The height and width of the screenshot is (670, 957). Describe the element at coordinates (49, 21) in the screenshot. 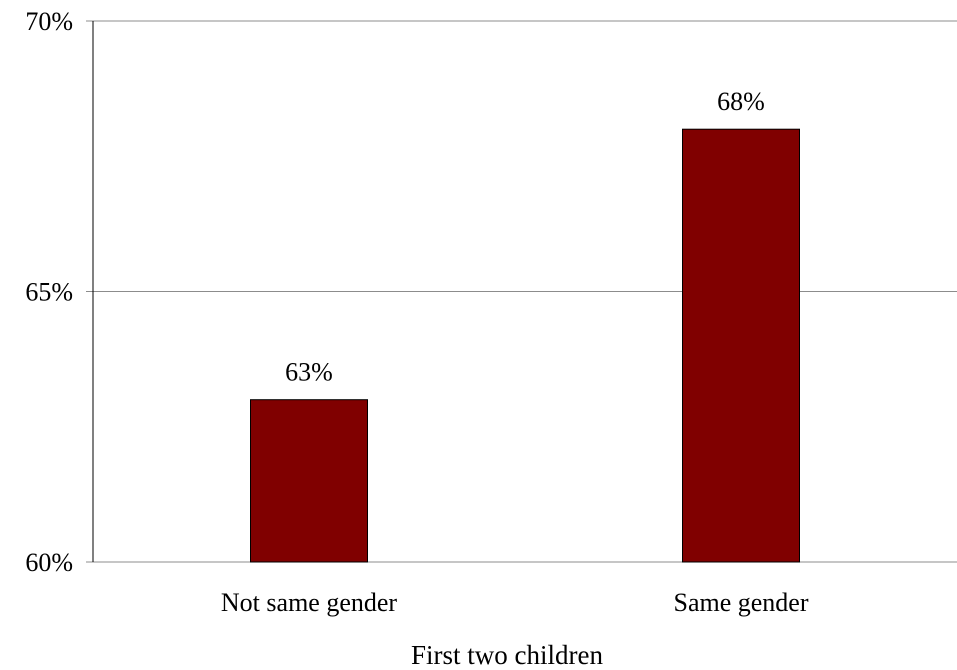

I see `y-tick-label: 70%` at that location.